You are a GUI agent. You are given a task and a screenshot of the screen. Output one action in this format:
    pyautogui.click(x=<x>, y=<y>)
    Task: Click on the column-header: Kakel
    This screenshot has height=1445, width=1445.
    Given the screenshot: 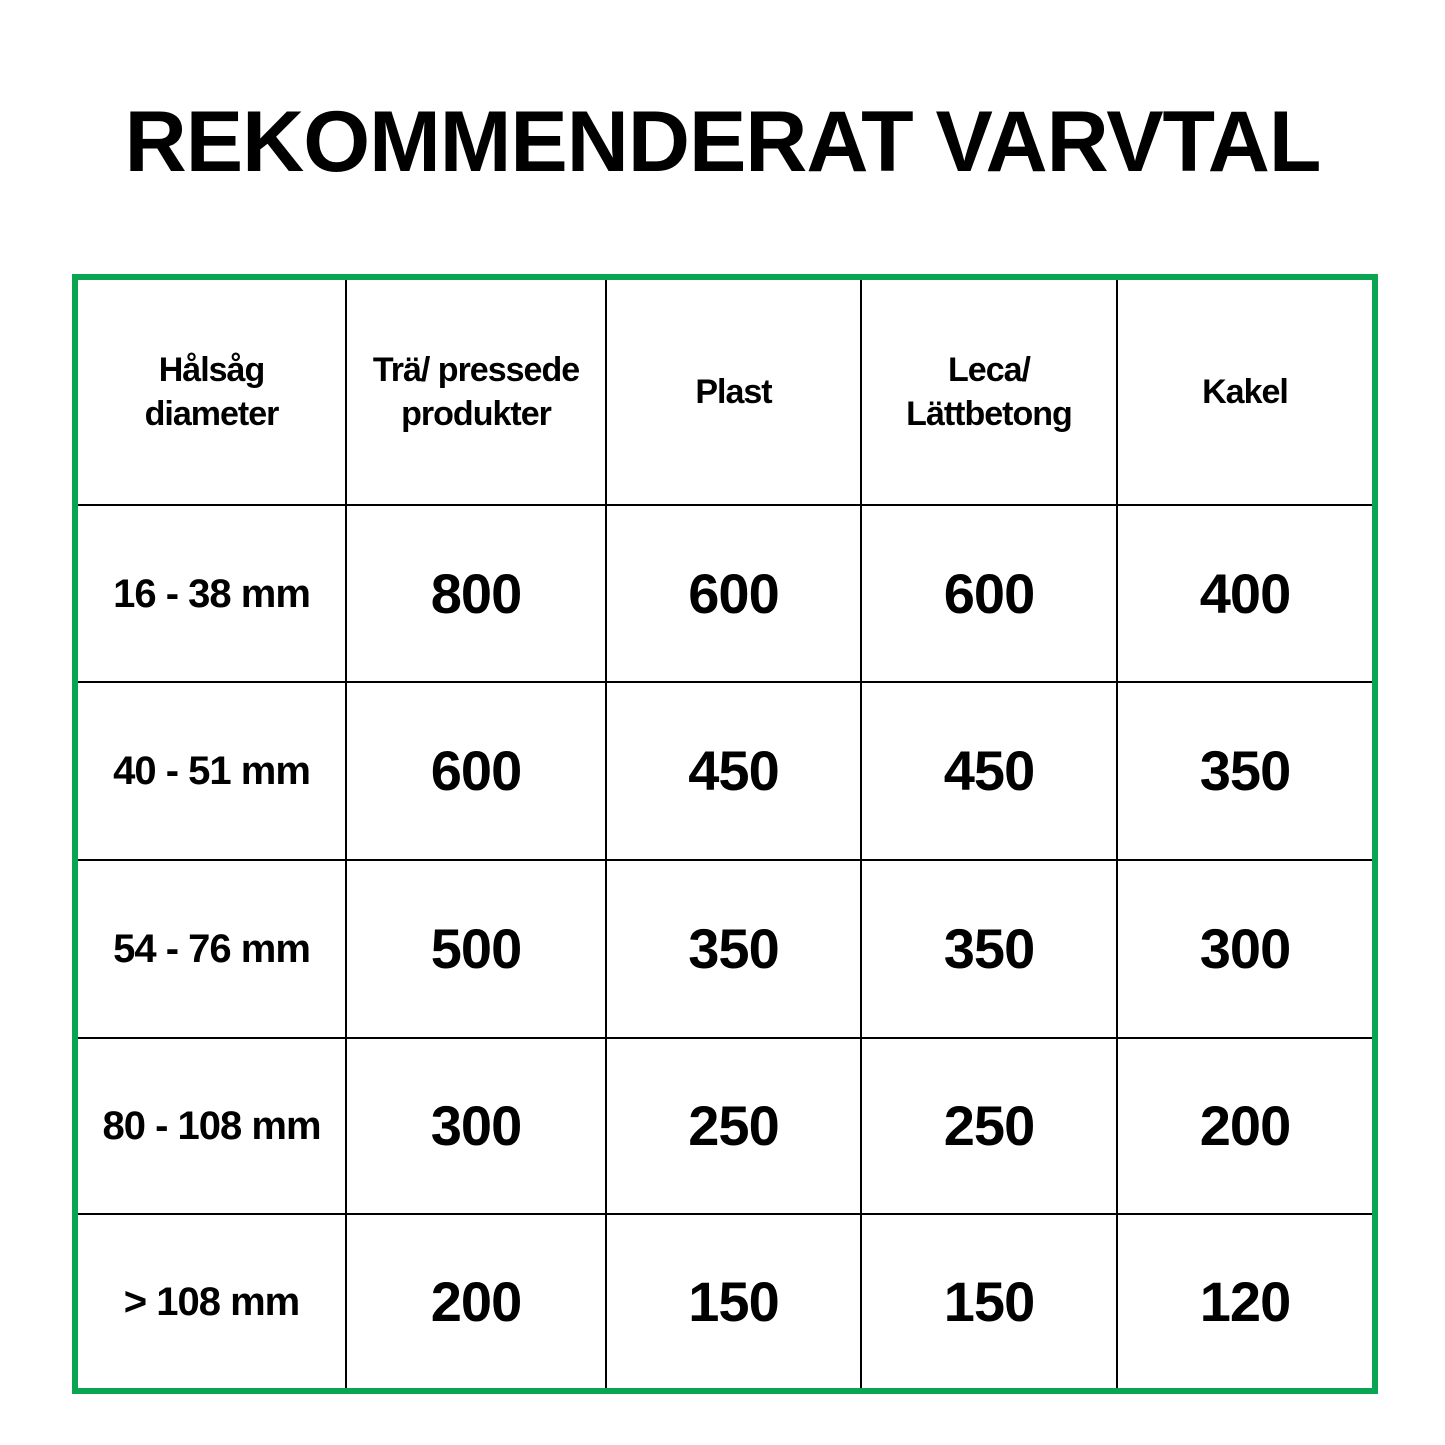 What is the action you would take?
    pyautogui.click(x=1245, y=393)
    